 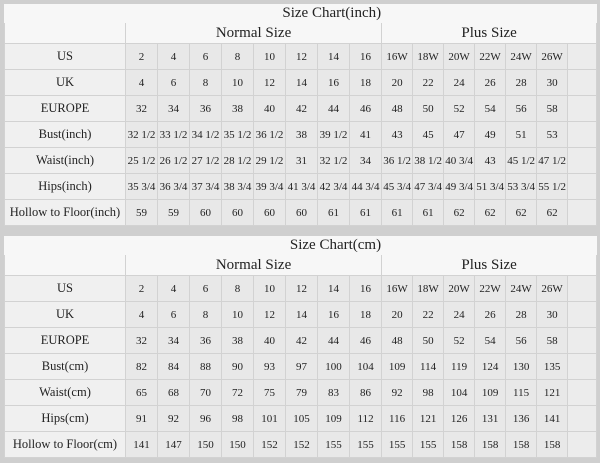 I want to click on normal-size-cell: 36, so click(x=205, y=340).